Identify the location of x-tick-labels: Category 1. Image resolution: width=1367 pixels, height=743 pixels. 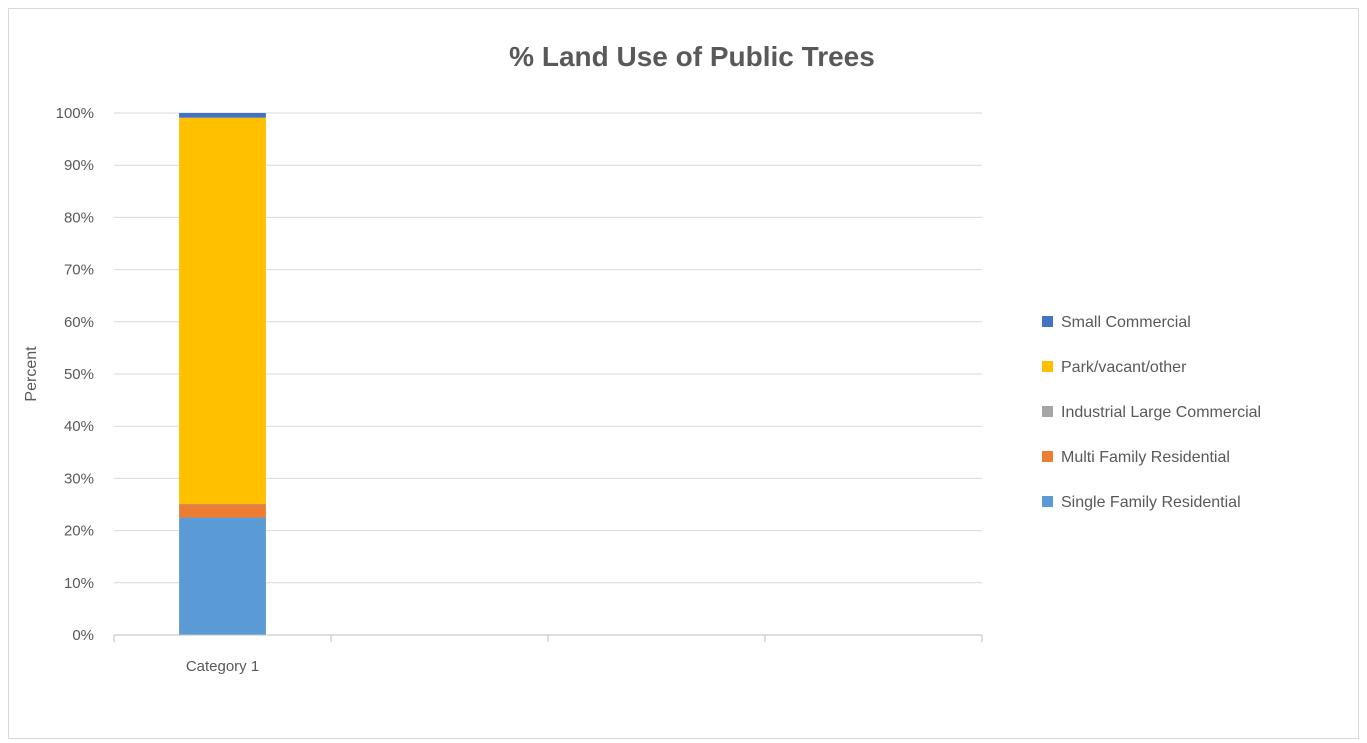
(222, 666).